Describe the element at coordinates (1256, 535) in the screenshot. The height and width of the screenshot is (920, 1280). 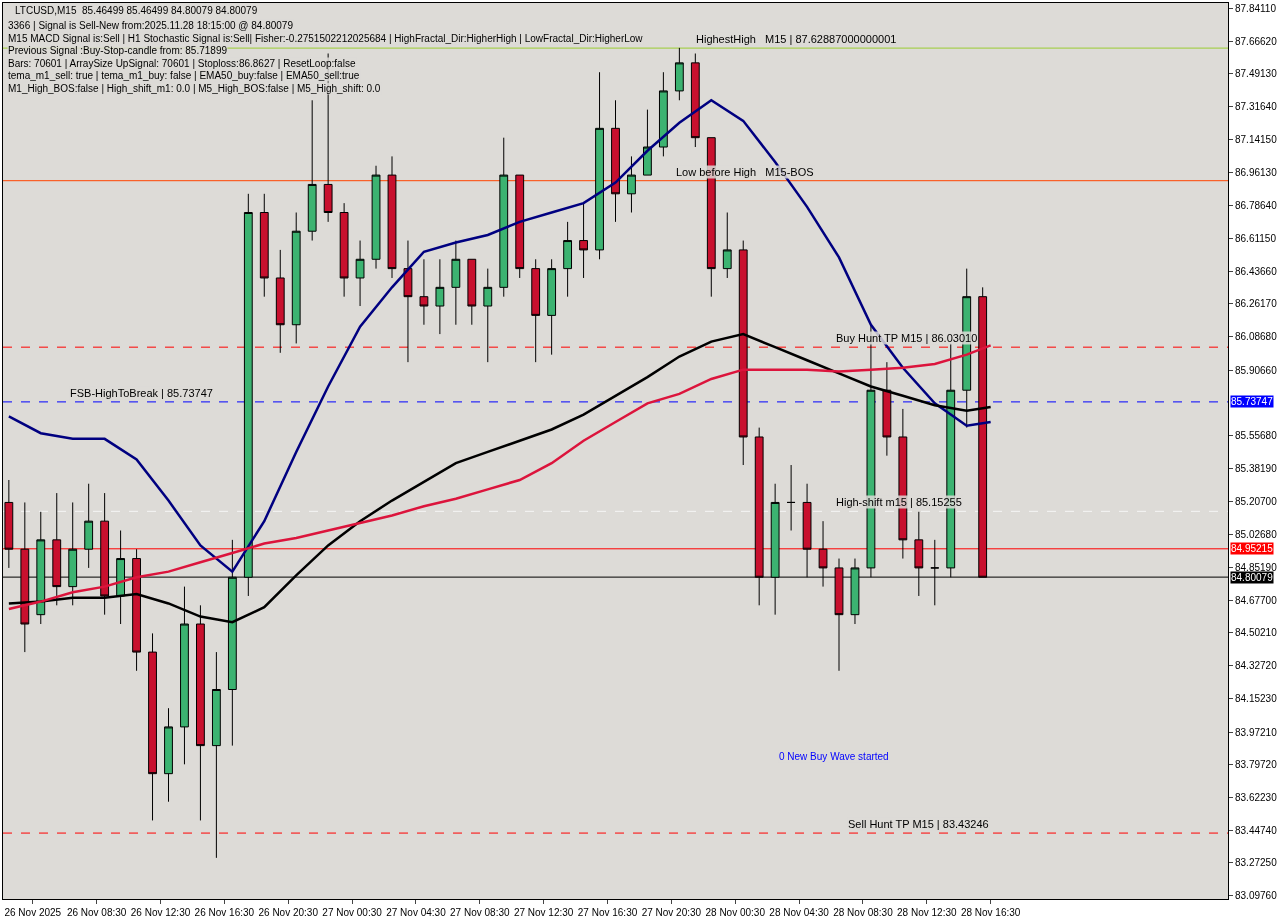
I see `y-tick-label: 85.02680` at that location.